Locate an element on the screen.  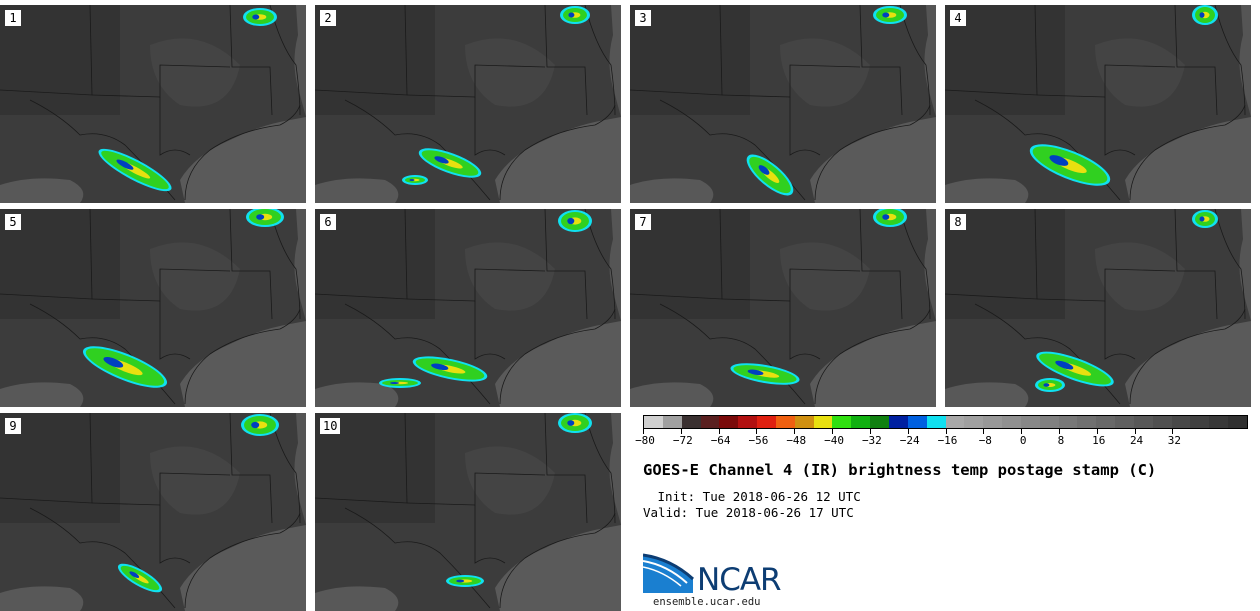
stamp-panel-9: 9 is located at coordinates (153, 512).